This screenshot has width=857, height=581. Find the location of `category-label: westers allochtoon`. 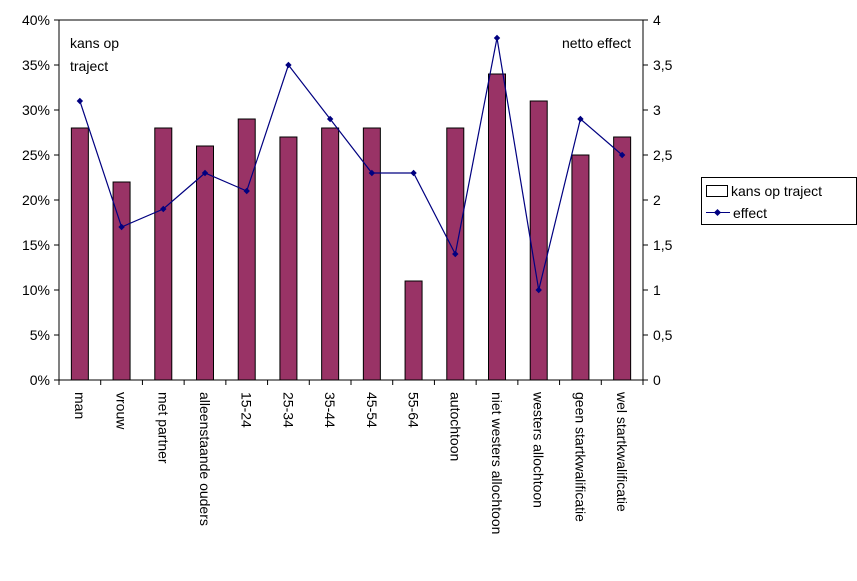

category-label: westers allochtoon is located at coordinates (539, 449).